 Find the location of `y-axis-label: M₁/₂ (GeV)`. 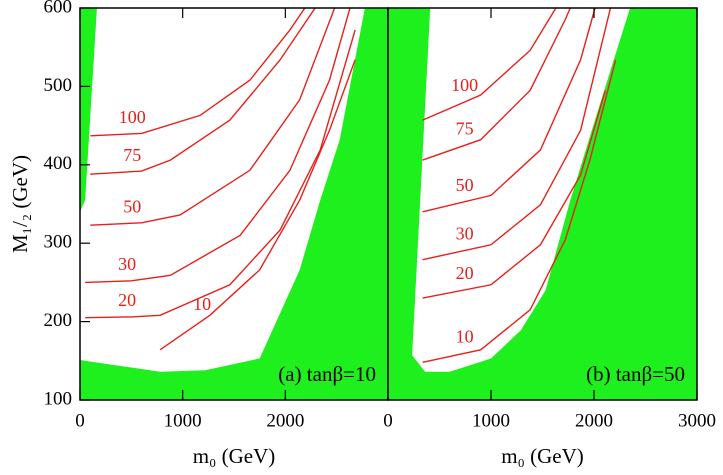

y-axis-label: M₁/₂ (GeV) is located at coordinates (20, 204).